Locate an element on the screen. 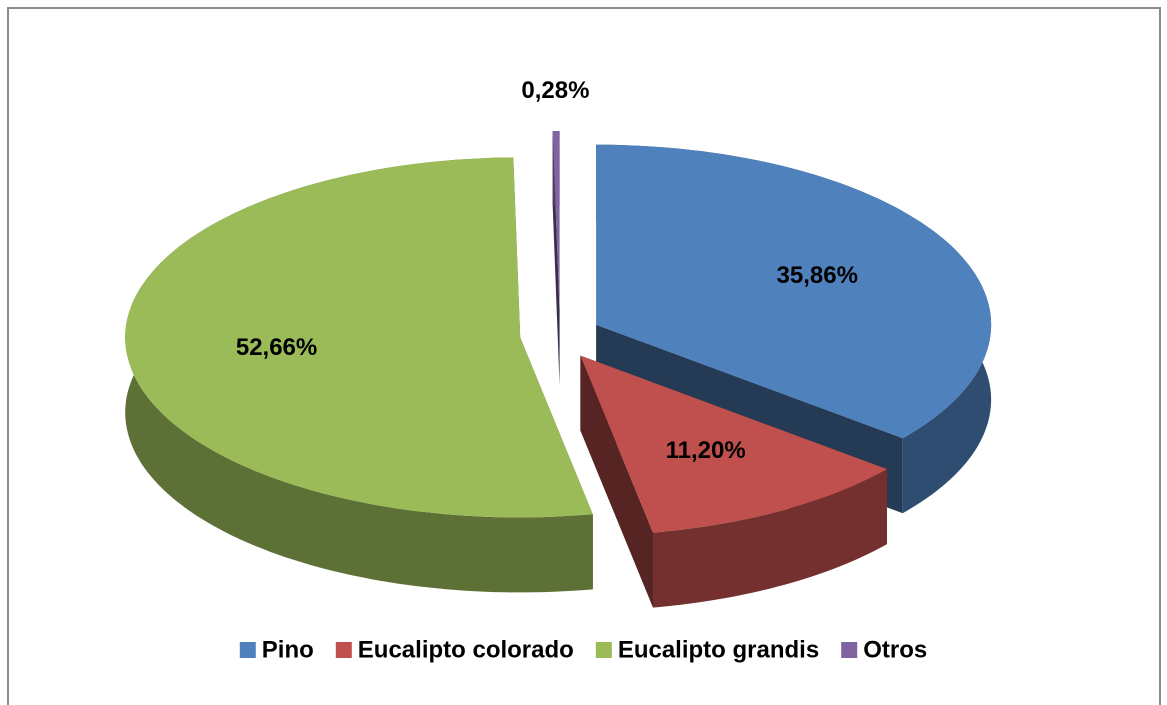 The image size is (1167, 705). slice-rim is located at coordinates (770, 538).